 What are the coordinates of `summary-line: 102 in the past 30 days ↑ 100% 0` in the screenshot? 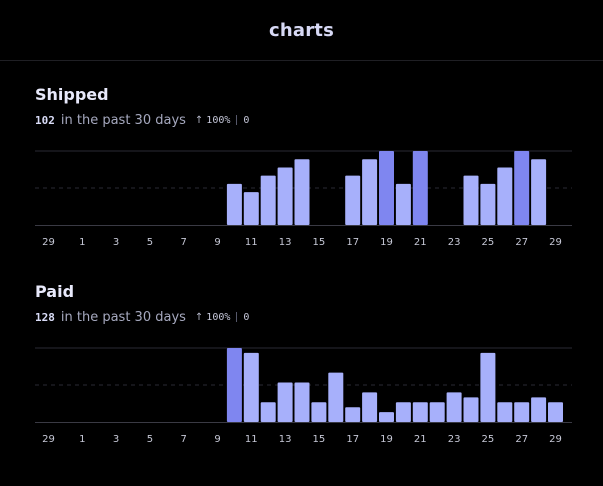 It's located at (142, 120).